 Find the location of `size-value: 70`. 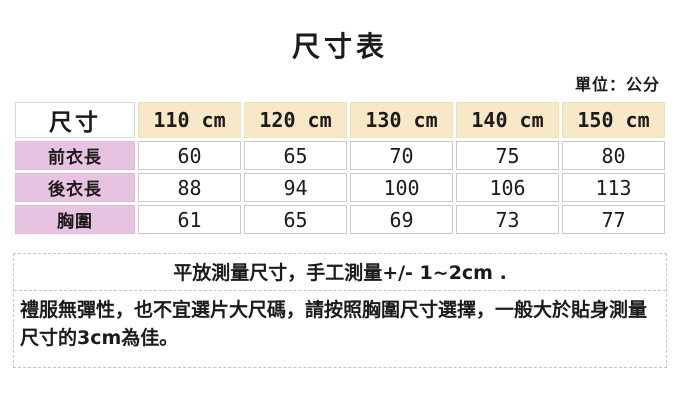

size-value: 70 is located at coordinates (401, 155).